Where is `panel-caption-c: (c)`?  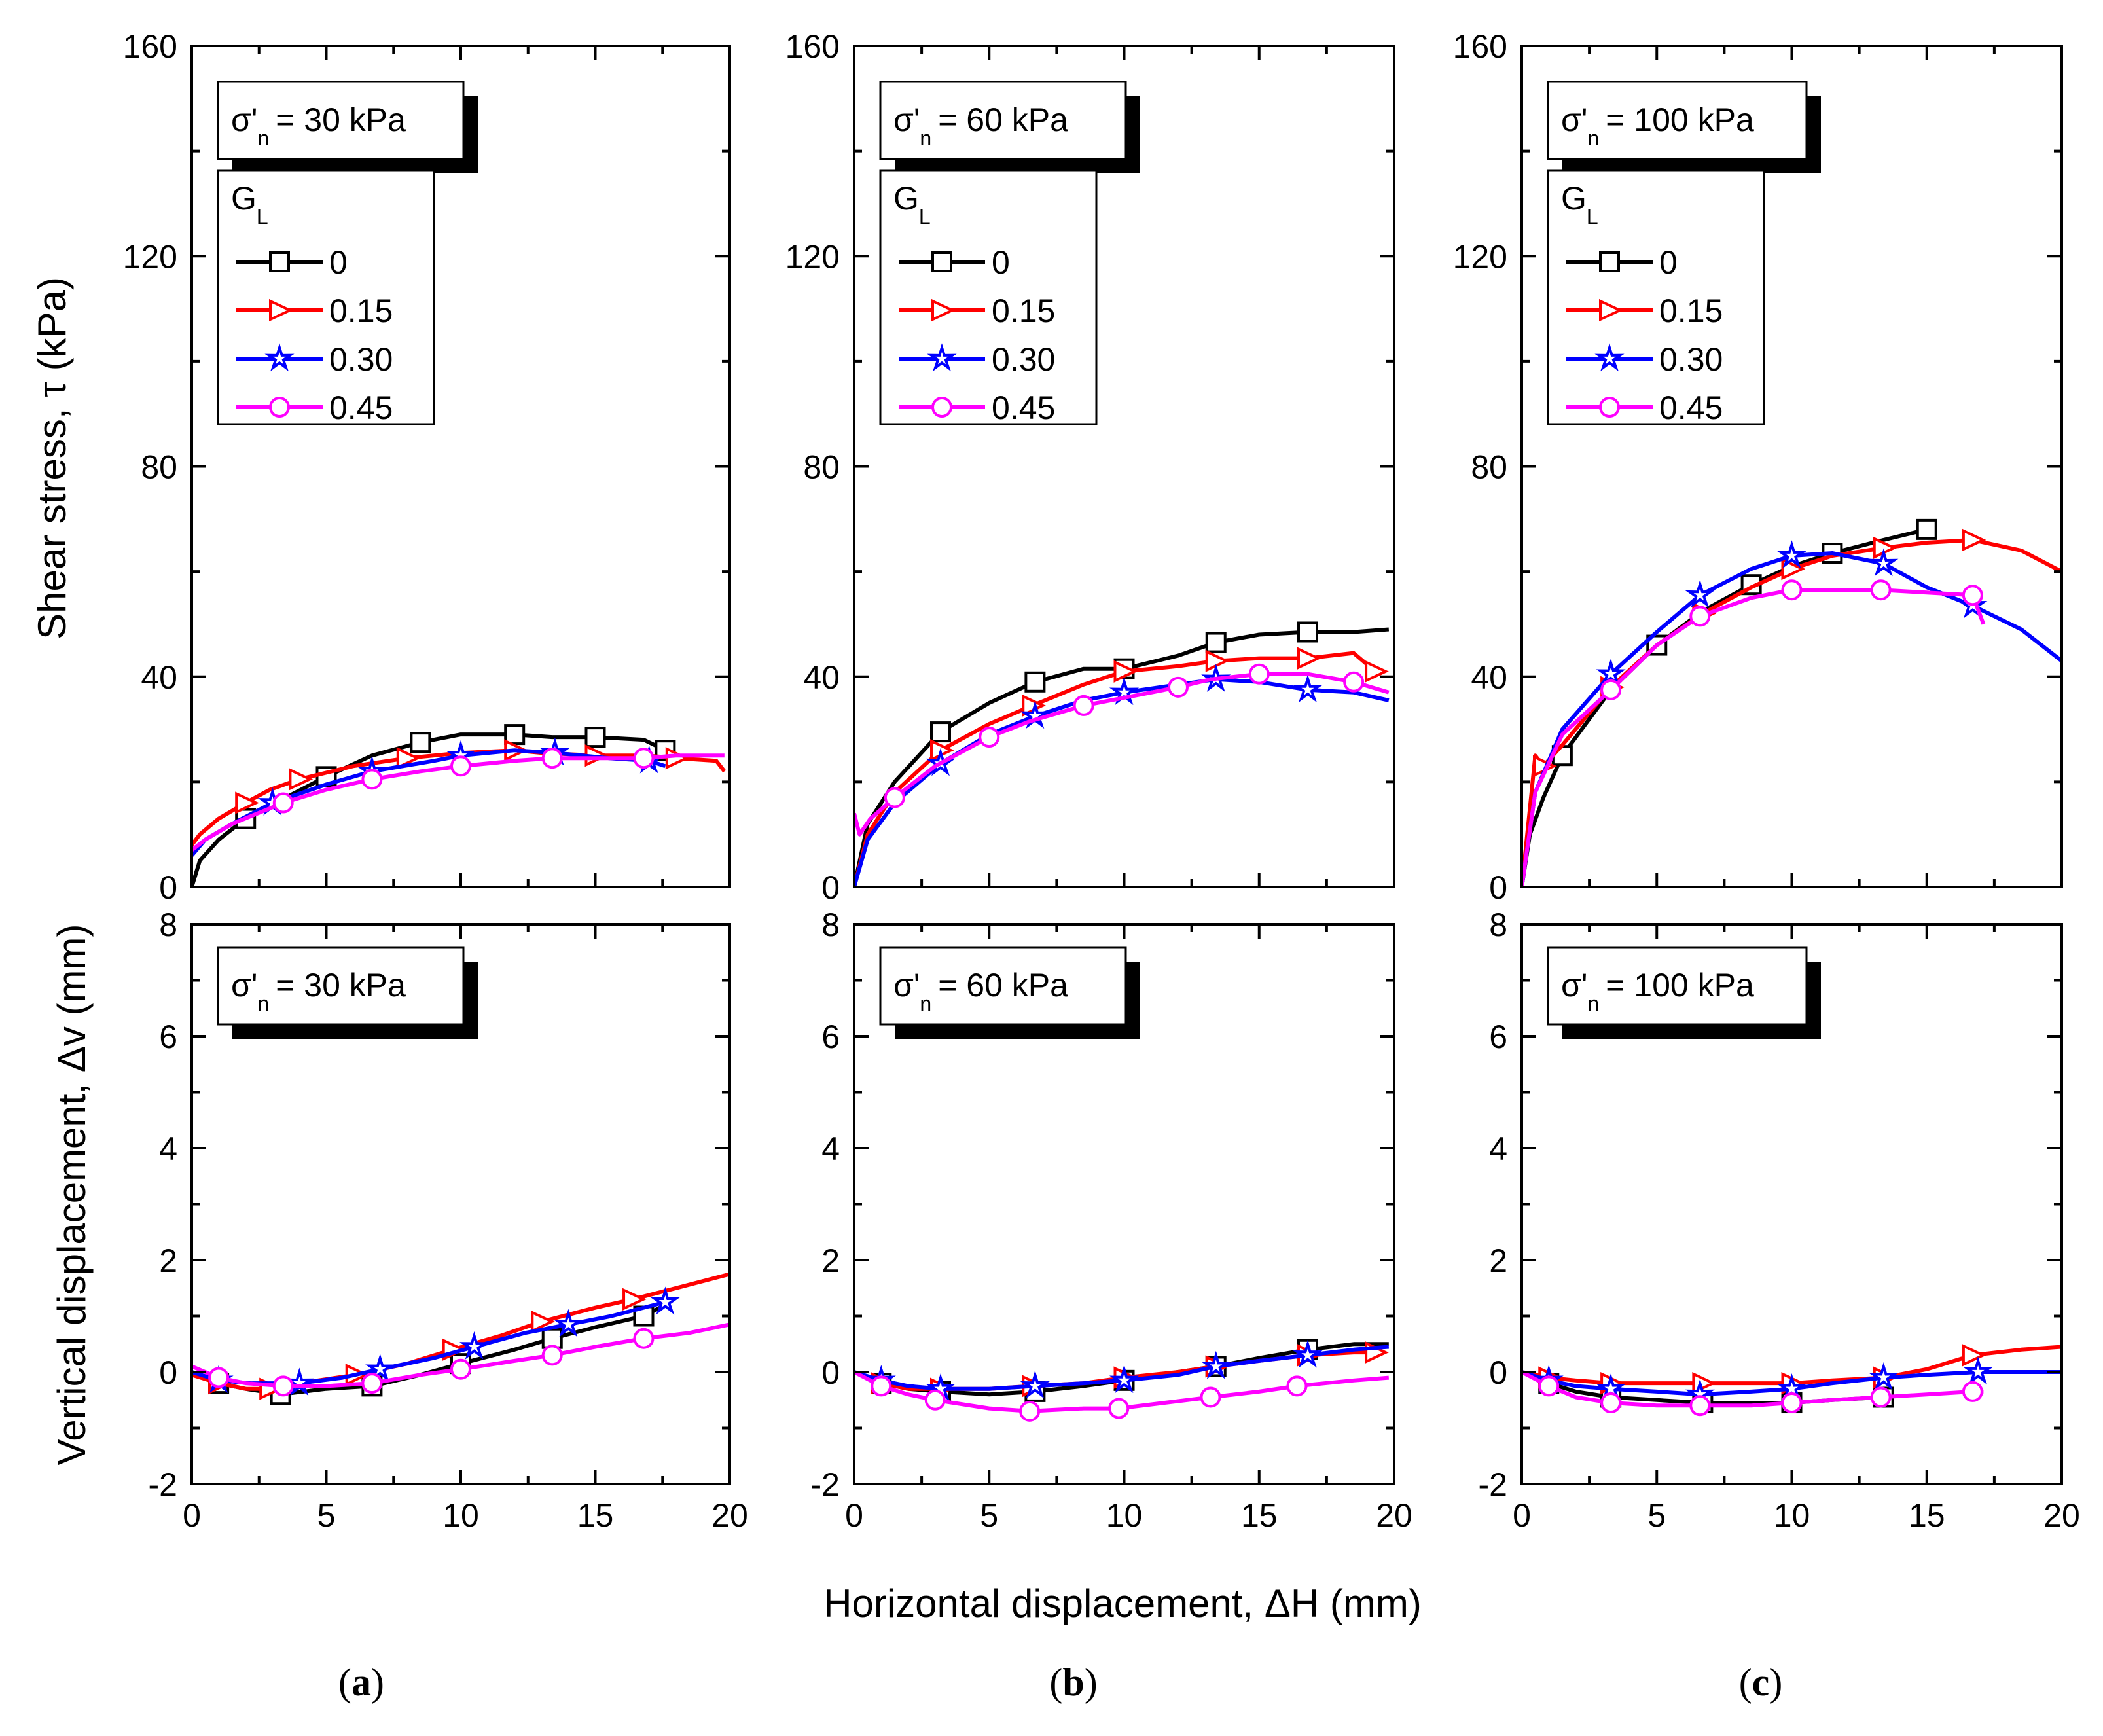 panel-caption-c: (c) is located at coordinates (1761, 1683).